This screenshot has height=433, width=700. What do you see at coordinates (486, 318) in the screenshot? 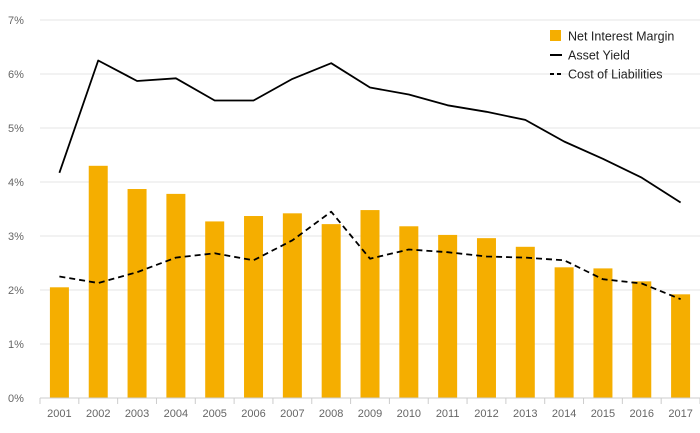
I see `bar-2012` at bounding box center [486, 318].